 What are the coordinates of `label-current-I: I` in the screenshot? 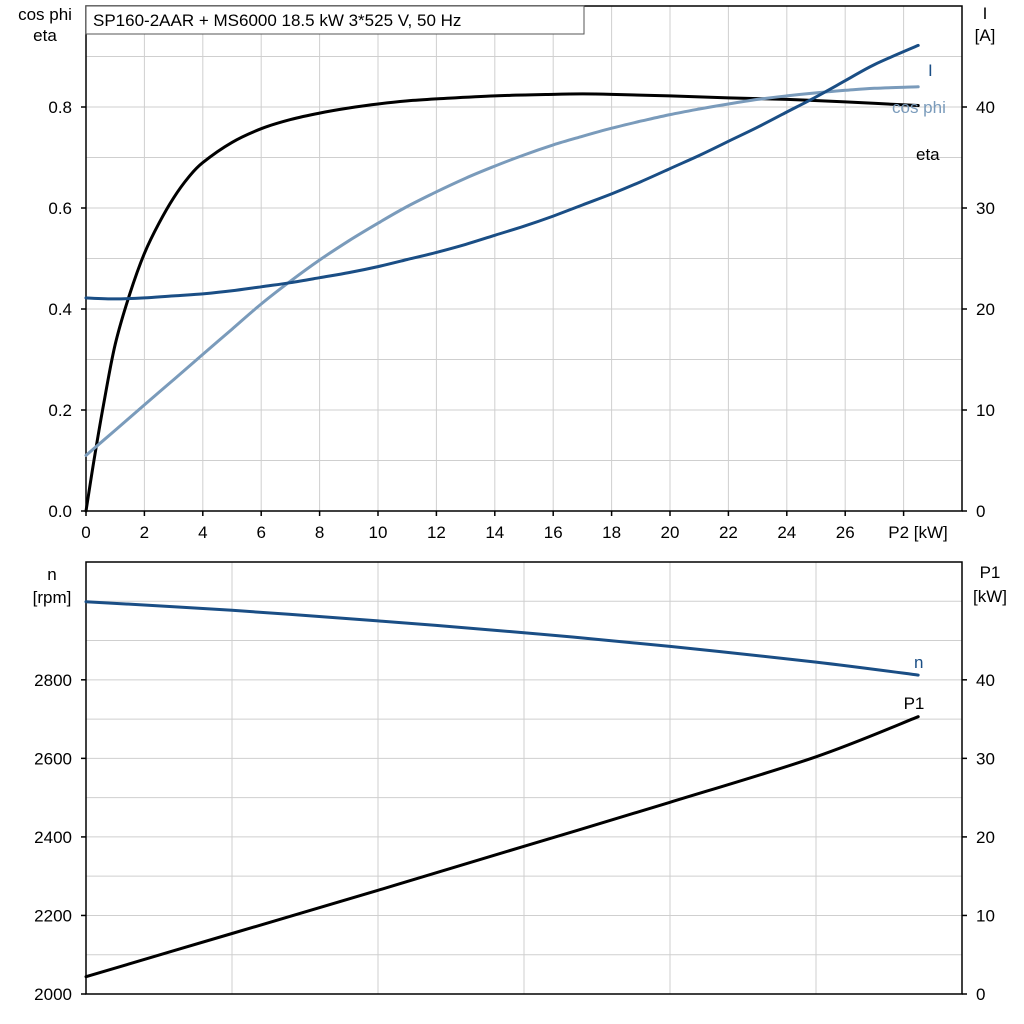 It's located at (930, 70).